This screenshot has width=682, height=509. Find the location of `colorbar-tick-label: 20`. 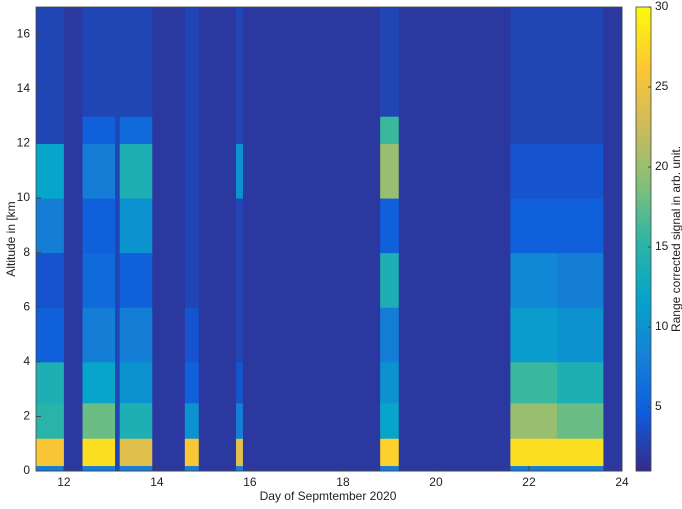

colorbar-tick-label: 20 is located at coordinates (662, 166).